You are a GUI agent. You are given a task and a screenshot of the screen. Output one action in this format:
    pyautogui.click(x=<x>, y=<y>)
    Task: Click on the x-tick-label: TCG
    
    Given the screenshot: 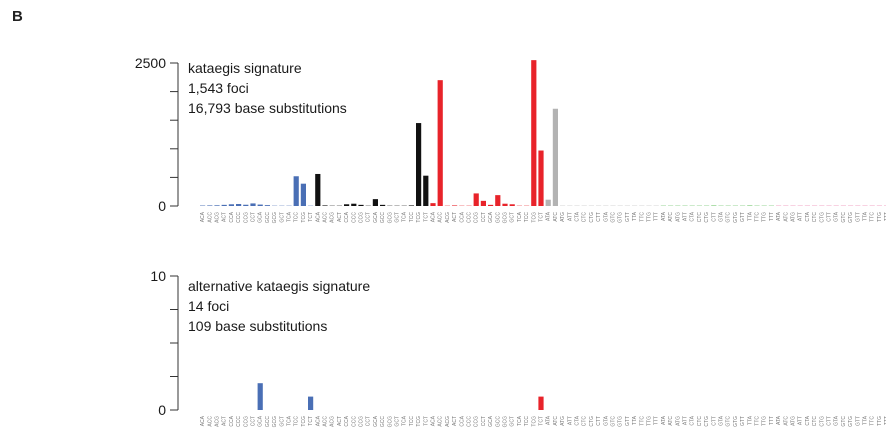 What is the action you would take?
    pyautogui.click(x=304, y=421)
    